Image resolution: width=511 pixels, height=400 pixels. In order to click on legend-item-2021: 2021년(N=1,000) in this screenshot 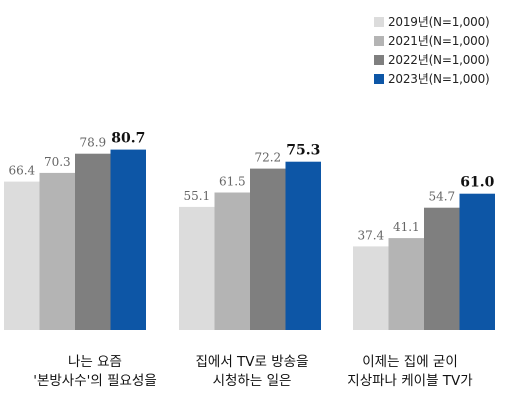, I will do `click(432, 40)`.